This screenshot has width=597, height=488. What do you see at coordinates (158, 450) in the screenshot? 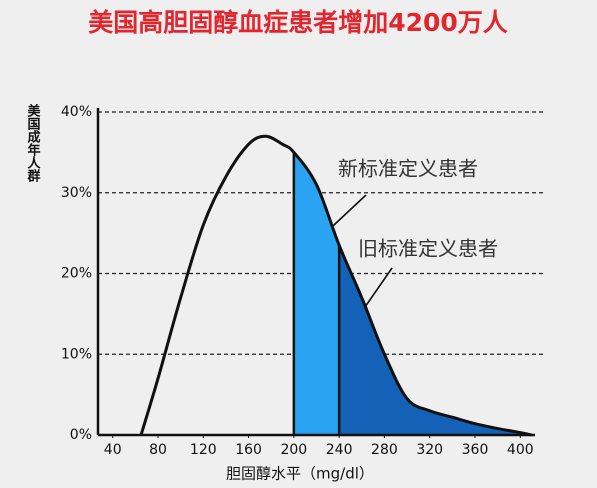
I see `x-tick-label: 80` at bounding box center [158, 450].